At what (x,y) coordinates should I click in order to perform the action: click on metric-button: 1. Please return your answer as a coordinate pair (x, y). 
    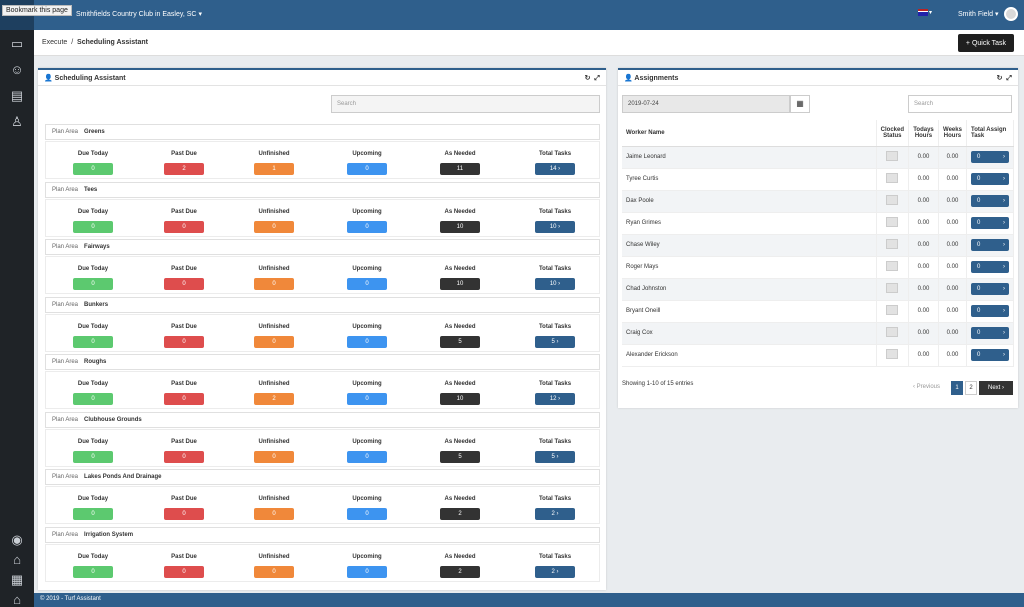
    Looking at the image, I should click on (274, 169).